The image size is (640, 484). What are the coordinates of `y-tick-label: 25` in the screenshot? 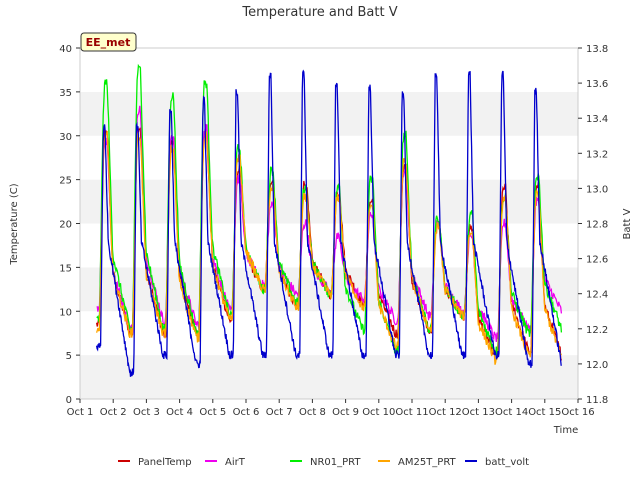 It's located at (65, 181).